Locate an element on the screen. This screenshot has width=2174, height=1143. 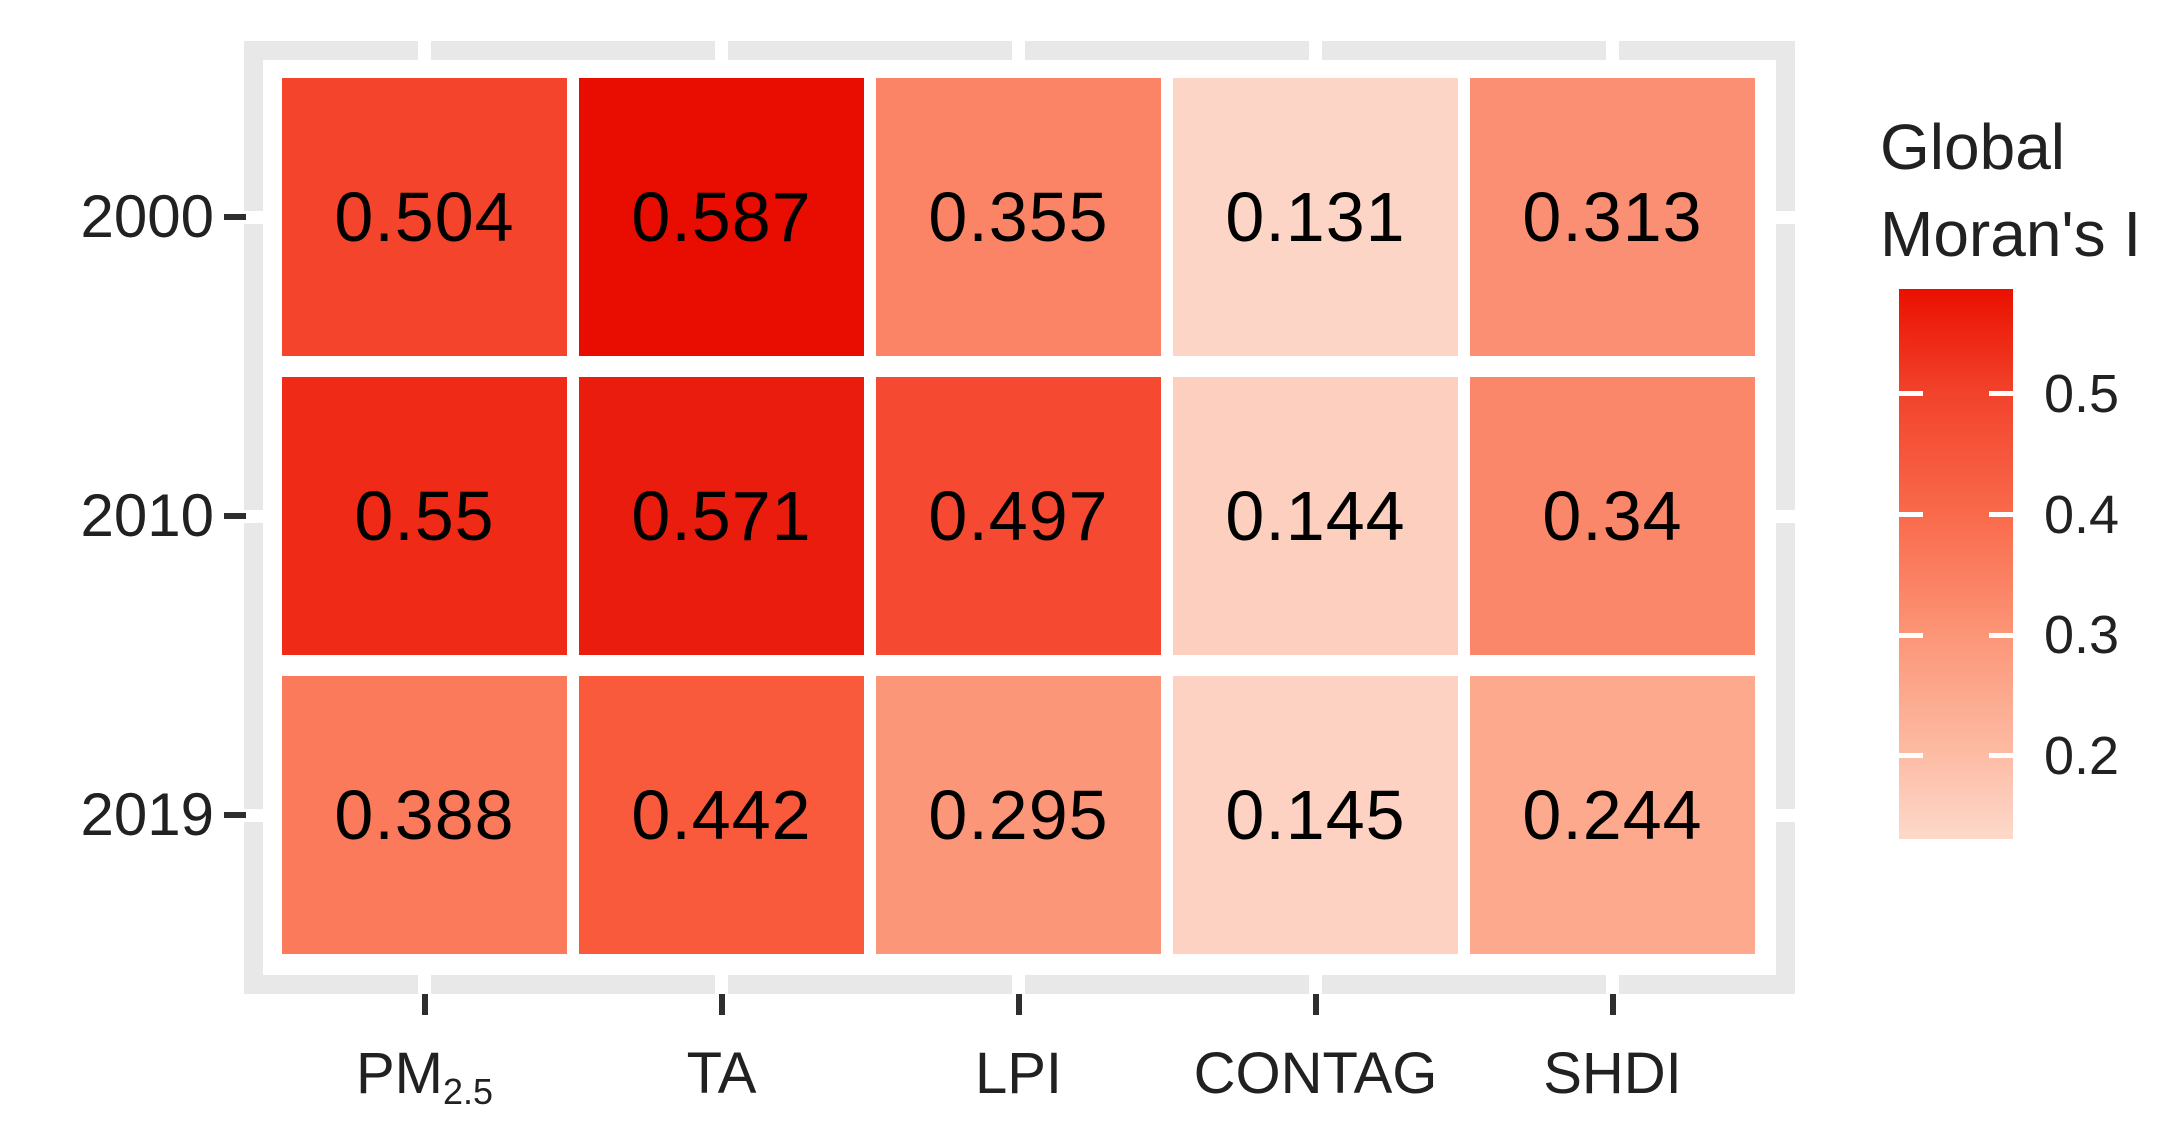
heatmap-cell-2010-SHDI: 0.34 is located at coordinates (1612, 516).